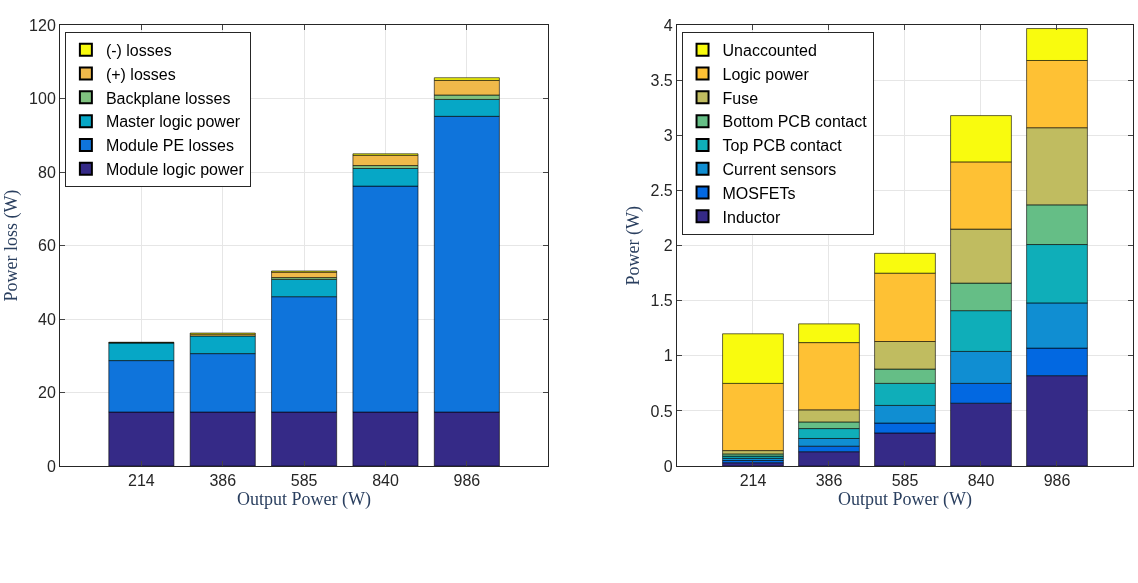 The width and height of the screenshot is (1138, 583). What do you see at coordinates (47, 393) in the screenshot?
I see `y-tick-label: 20` at bounding box center [47, 393].